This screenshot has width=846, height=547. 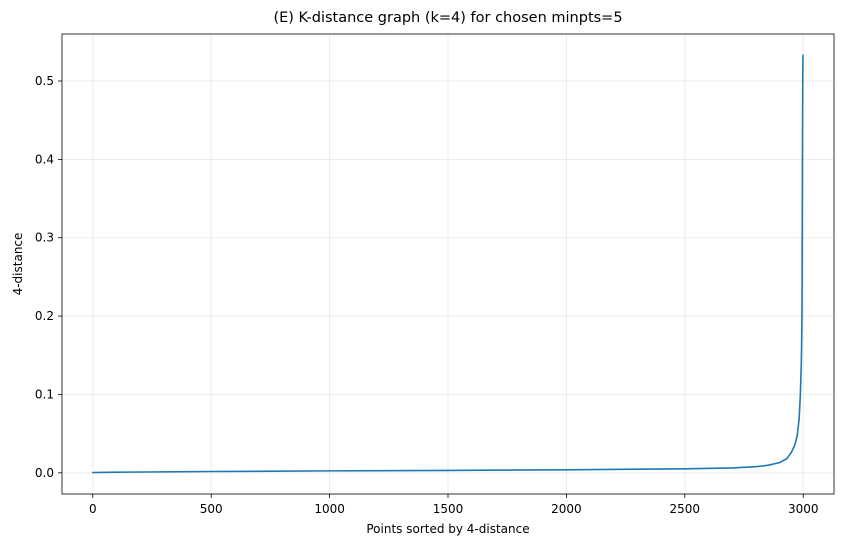 I want to click on x-tick-label: 1500, so click(x=448, y=509).